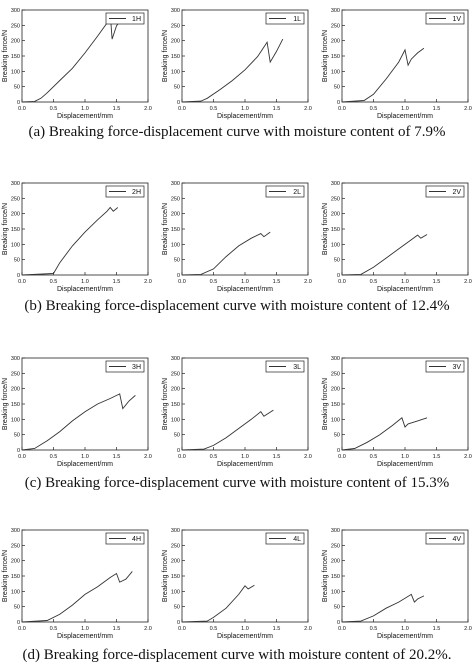 The width and height of the screenshot is (474, 668). Describe the element at coordinates (297, 192) in the screenshot. I see `legend-label: 2L` at that location.